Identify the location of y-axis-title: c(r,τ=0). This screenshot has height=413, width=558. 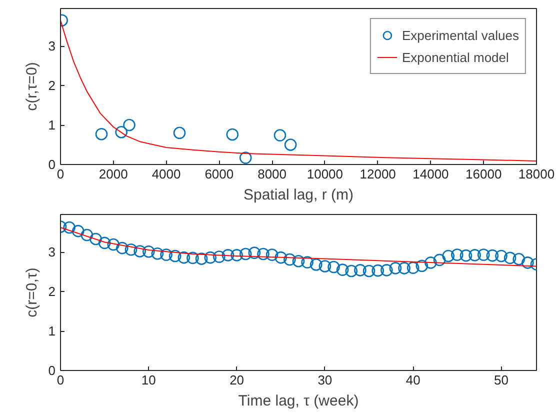
(31, 86).